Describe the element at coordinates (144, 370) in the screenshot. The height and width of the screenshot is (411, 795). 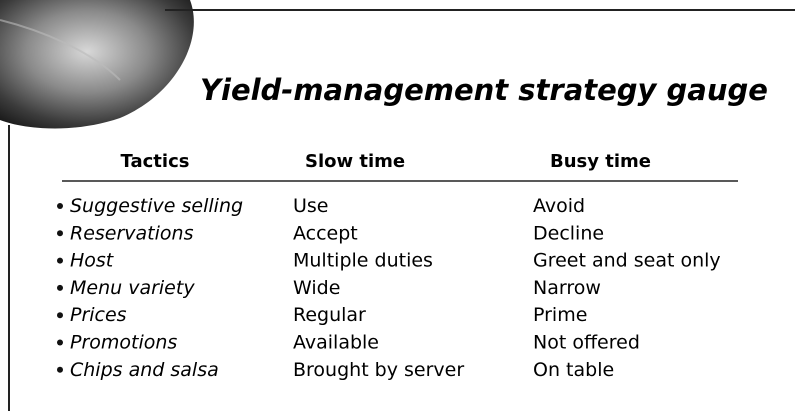
I see `tactic-cell: Chips and salsa` at that location.